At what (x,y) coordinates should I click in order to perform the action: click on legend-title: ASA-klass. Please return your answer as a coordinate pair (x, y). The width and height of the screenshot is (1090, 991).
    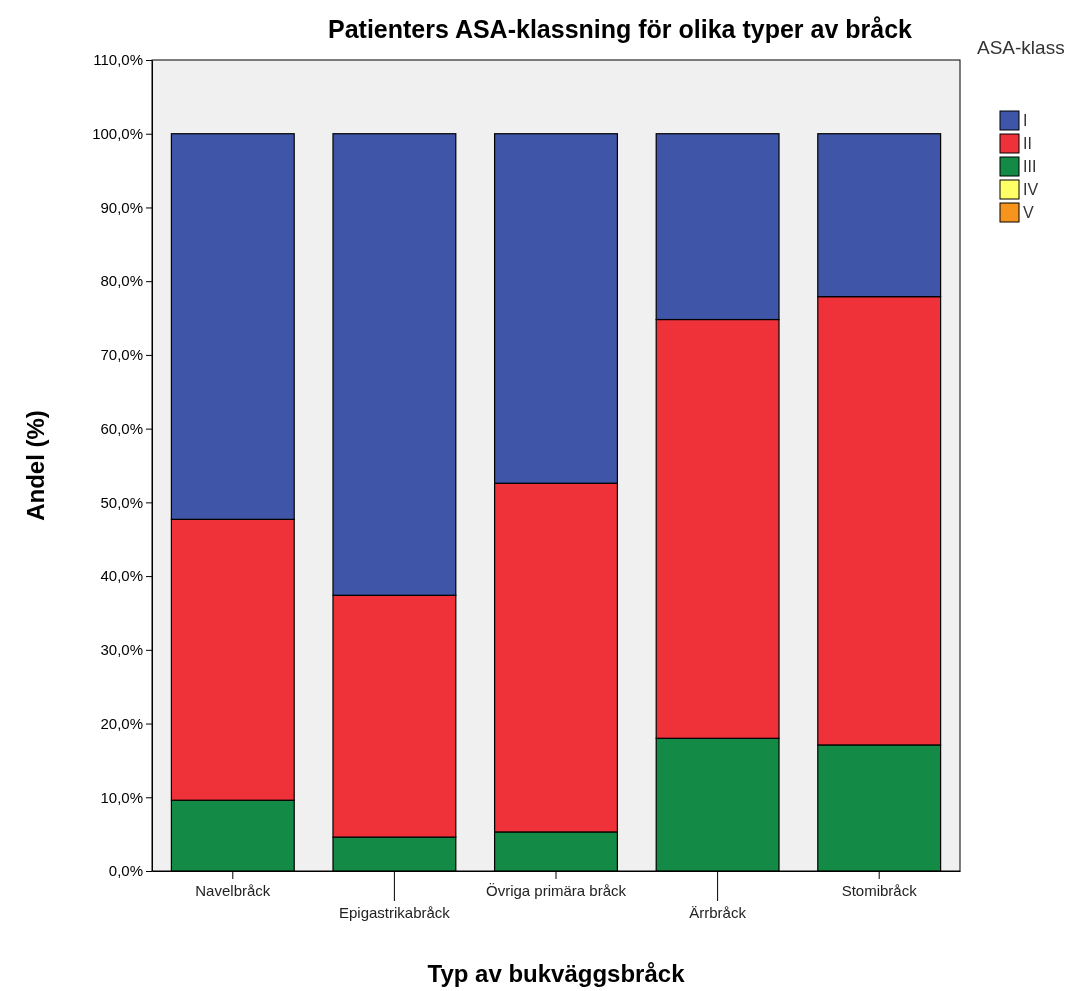
    Looking at the image, I should click on (1021, 47).